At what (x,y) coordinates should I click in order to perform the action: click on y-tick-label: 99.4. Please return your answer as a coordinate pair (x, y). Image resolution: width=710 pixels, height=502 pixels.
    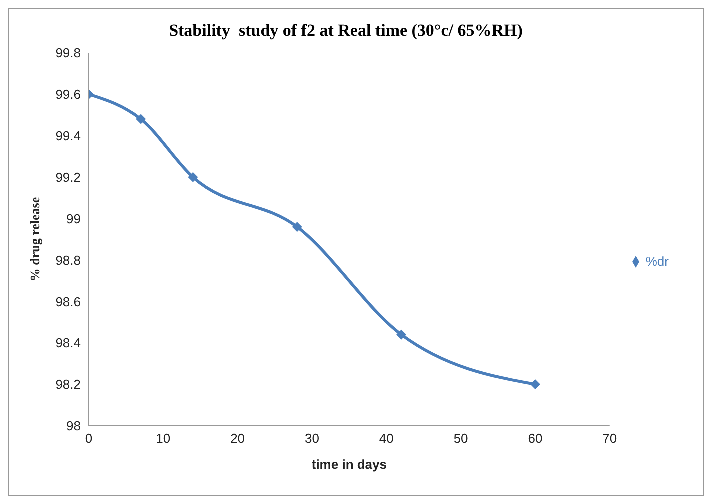
    Looking at the image, I should click on (68, 136).